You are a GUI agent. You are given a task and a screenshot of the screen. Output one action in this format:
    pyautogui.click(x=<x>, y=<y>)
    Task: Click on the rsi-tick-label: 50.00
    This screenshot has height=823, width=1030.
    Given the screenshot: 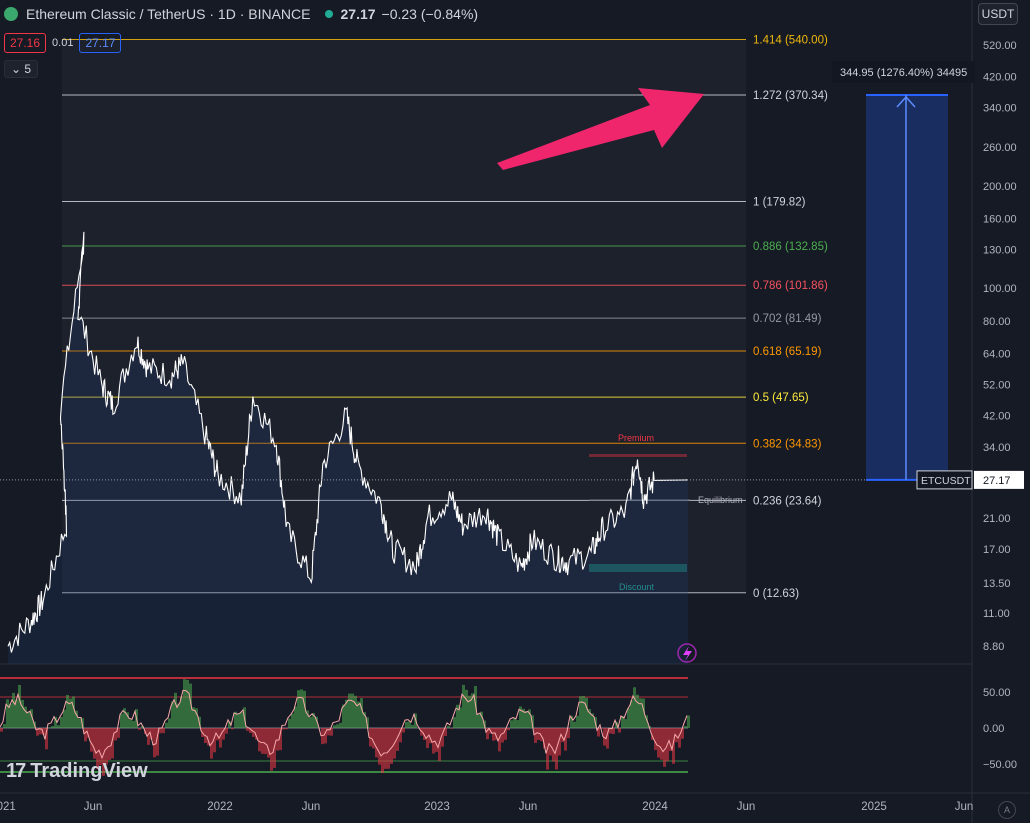 What is the action you would take?
    pyautogui.click(x=997, y=693)
    